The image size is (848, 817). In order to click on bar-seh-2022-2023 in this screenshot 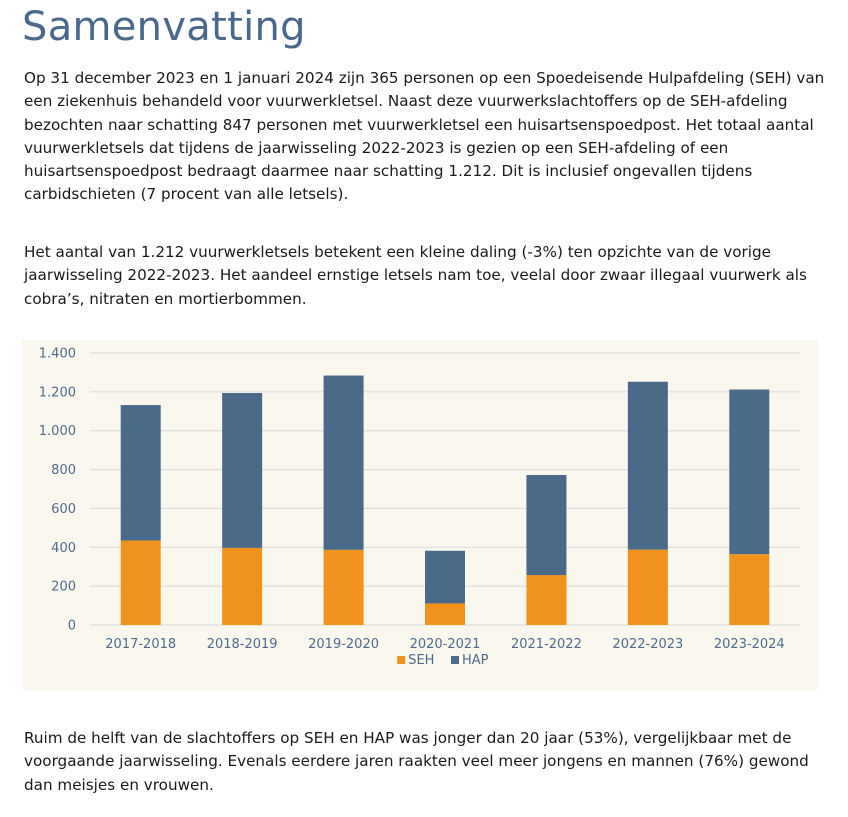, I will do `click(647, 587)`.